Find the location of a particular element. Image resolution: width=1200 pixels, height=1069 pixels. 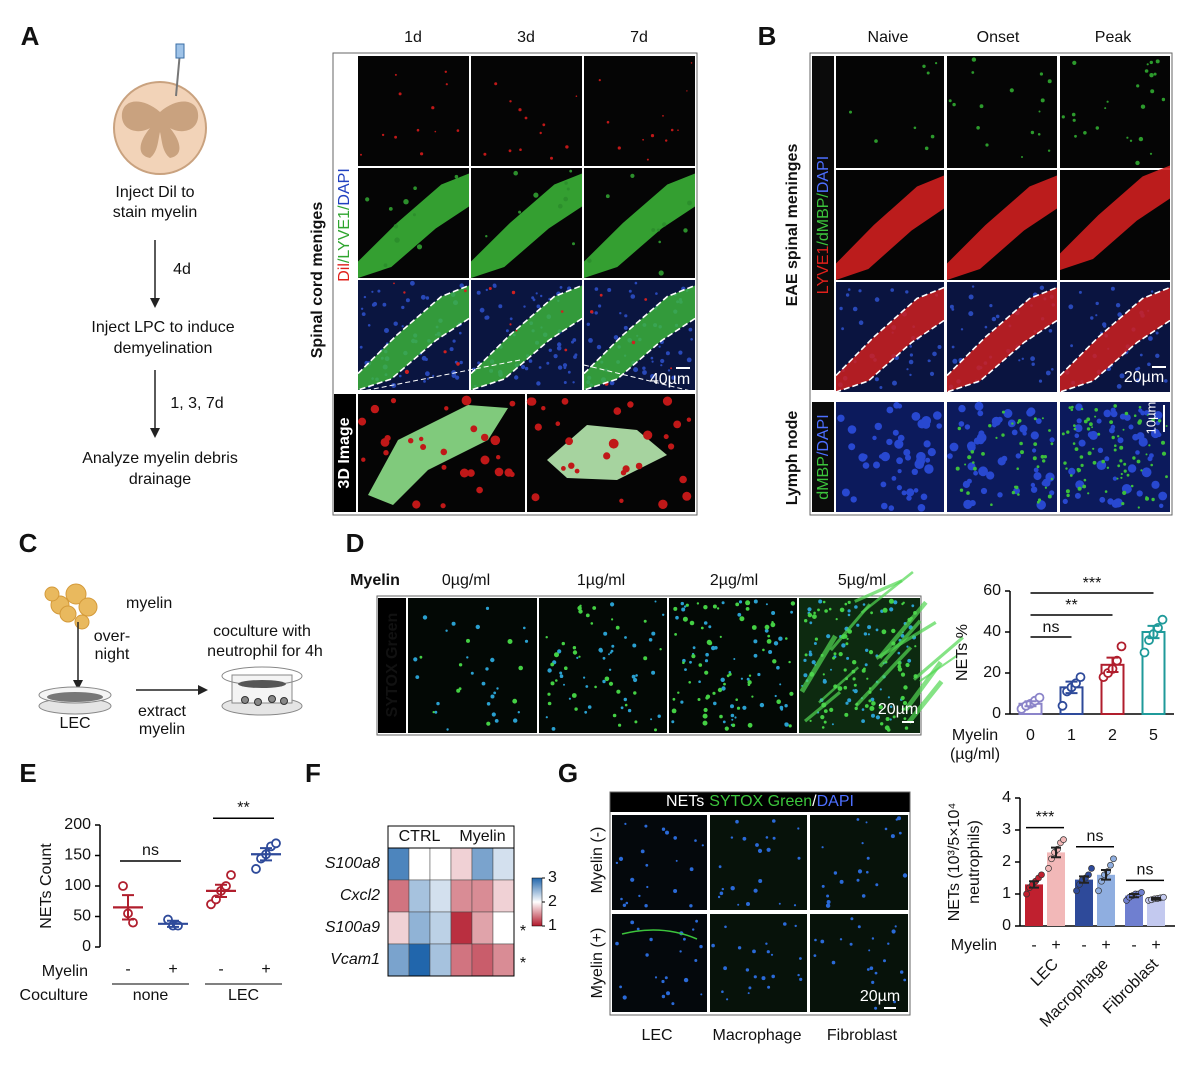

schematic-text: night is located at coordinates (112, 654).